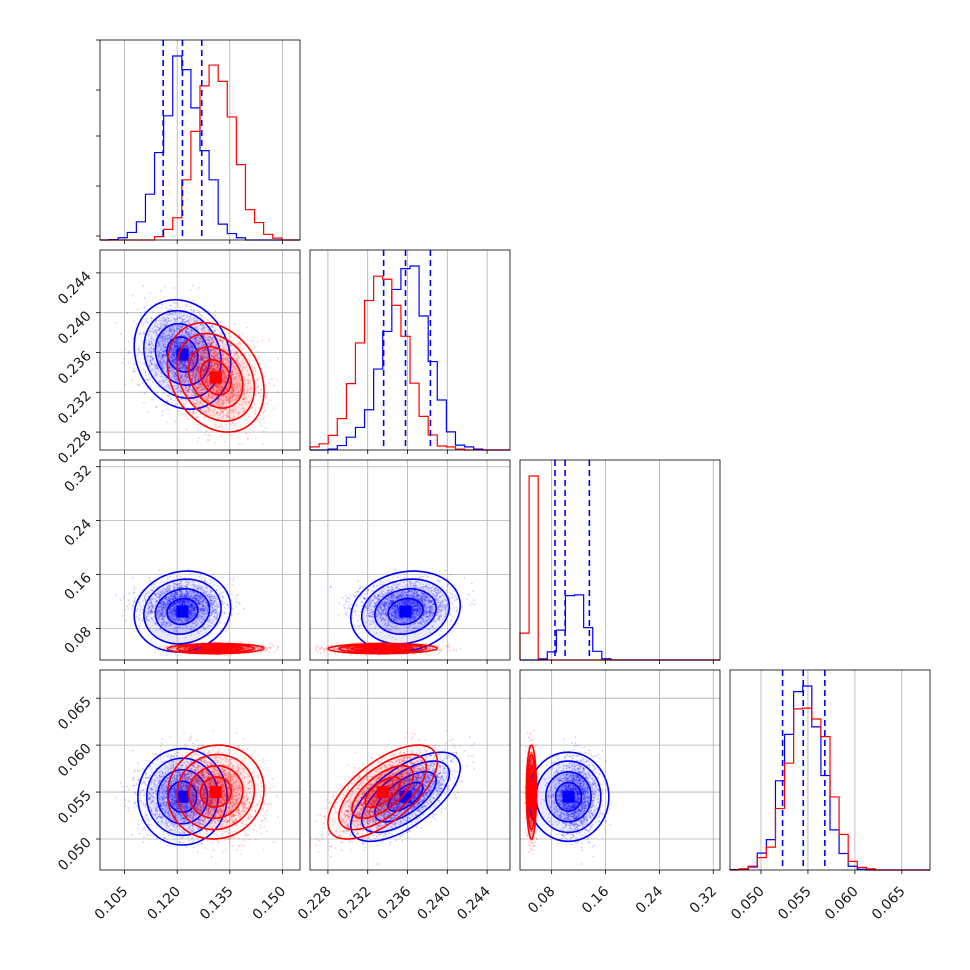 This screenshot has height=970, width=970. What do you see at coordinates (200, 152) in the screenshot?
I see `histogram-red` at bounding box center [200, 152].